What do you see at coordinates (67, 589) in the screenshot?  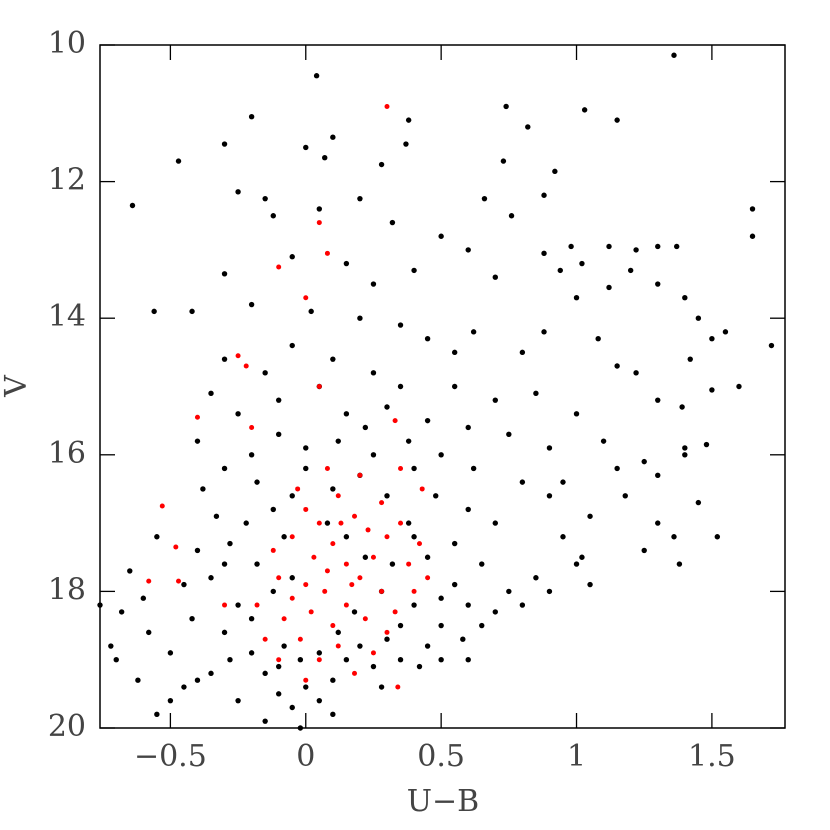 I see `y-tick-label: 18` at bounding box center [67, 589].